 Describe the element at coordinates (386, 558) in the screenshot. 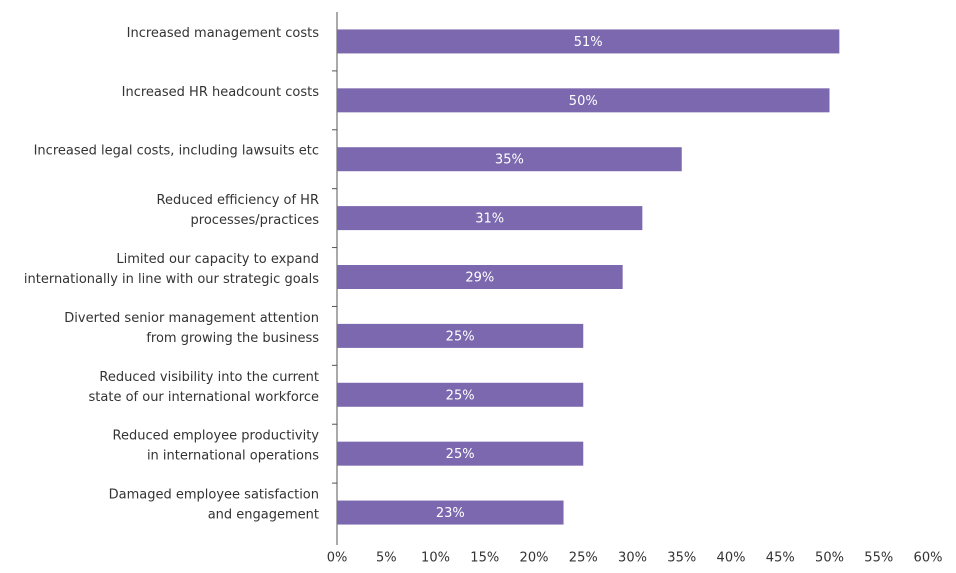

I see `x-tick-label: 5%` at that location.